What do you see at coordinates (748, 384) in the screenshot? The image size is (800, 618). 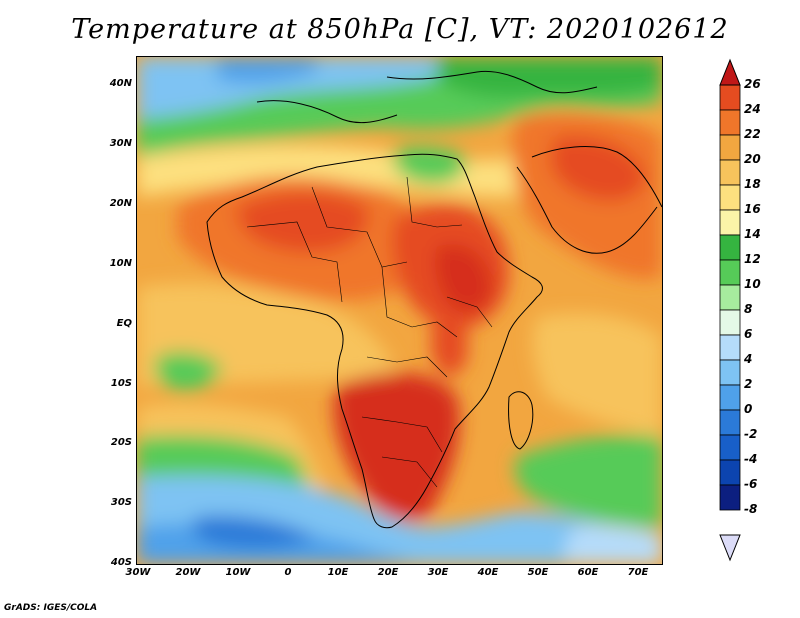 I see `colorbar-label-2: 2` at bounding box center [748, 384].